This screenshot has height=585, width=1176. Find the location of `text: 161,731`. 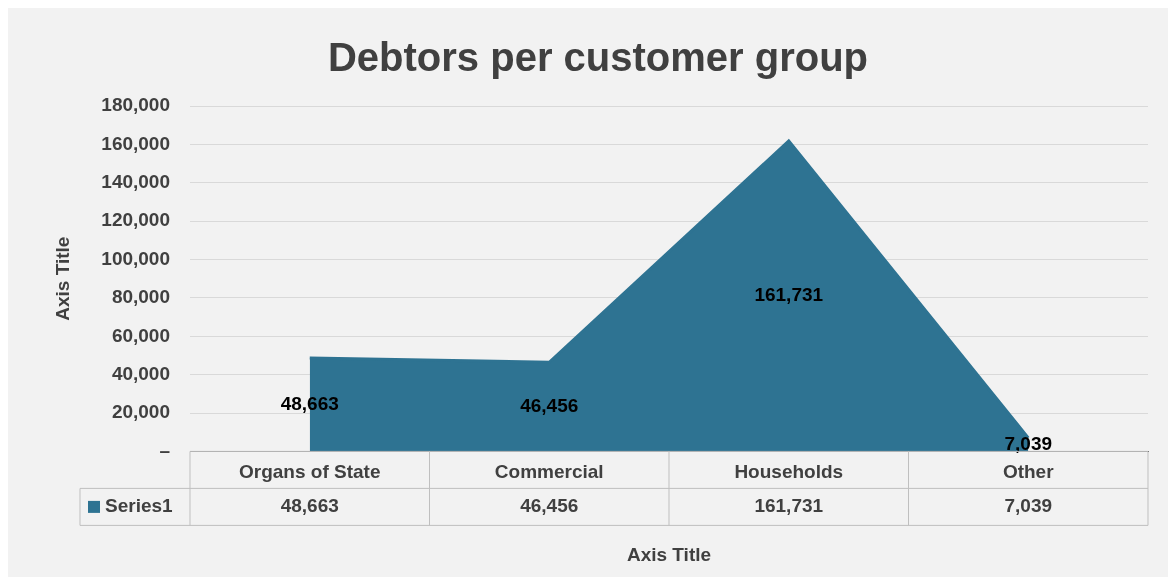

text: 161,731 is located at coordinates (789, 295).